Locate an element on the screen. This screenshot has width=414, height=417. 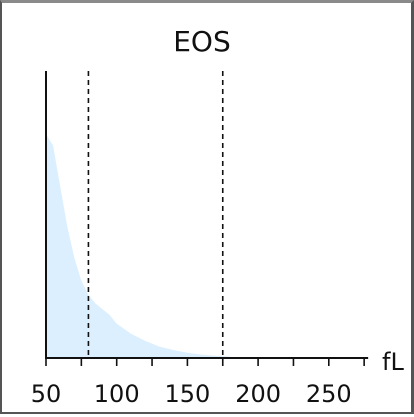
x-tick-label-250: 250 is located at coordinates (329, 394).